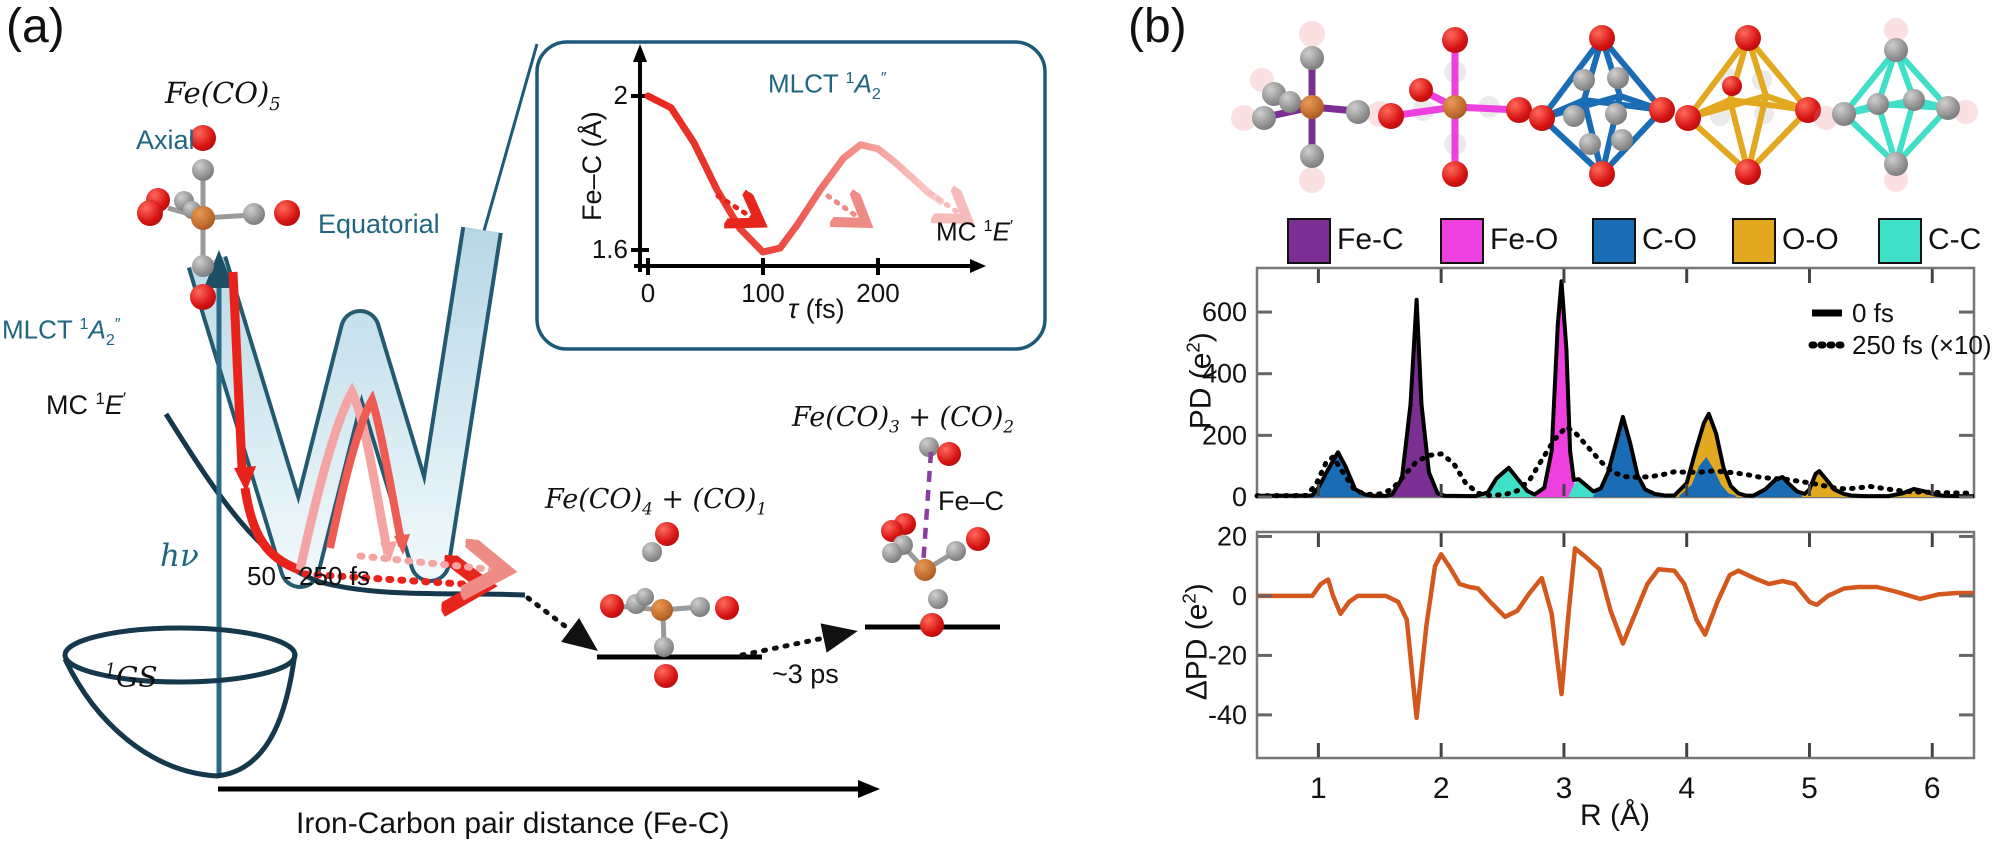  I want to click on legend-label-fe-c: Fe-C, so click(1370, 239).